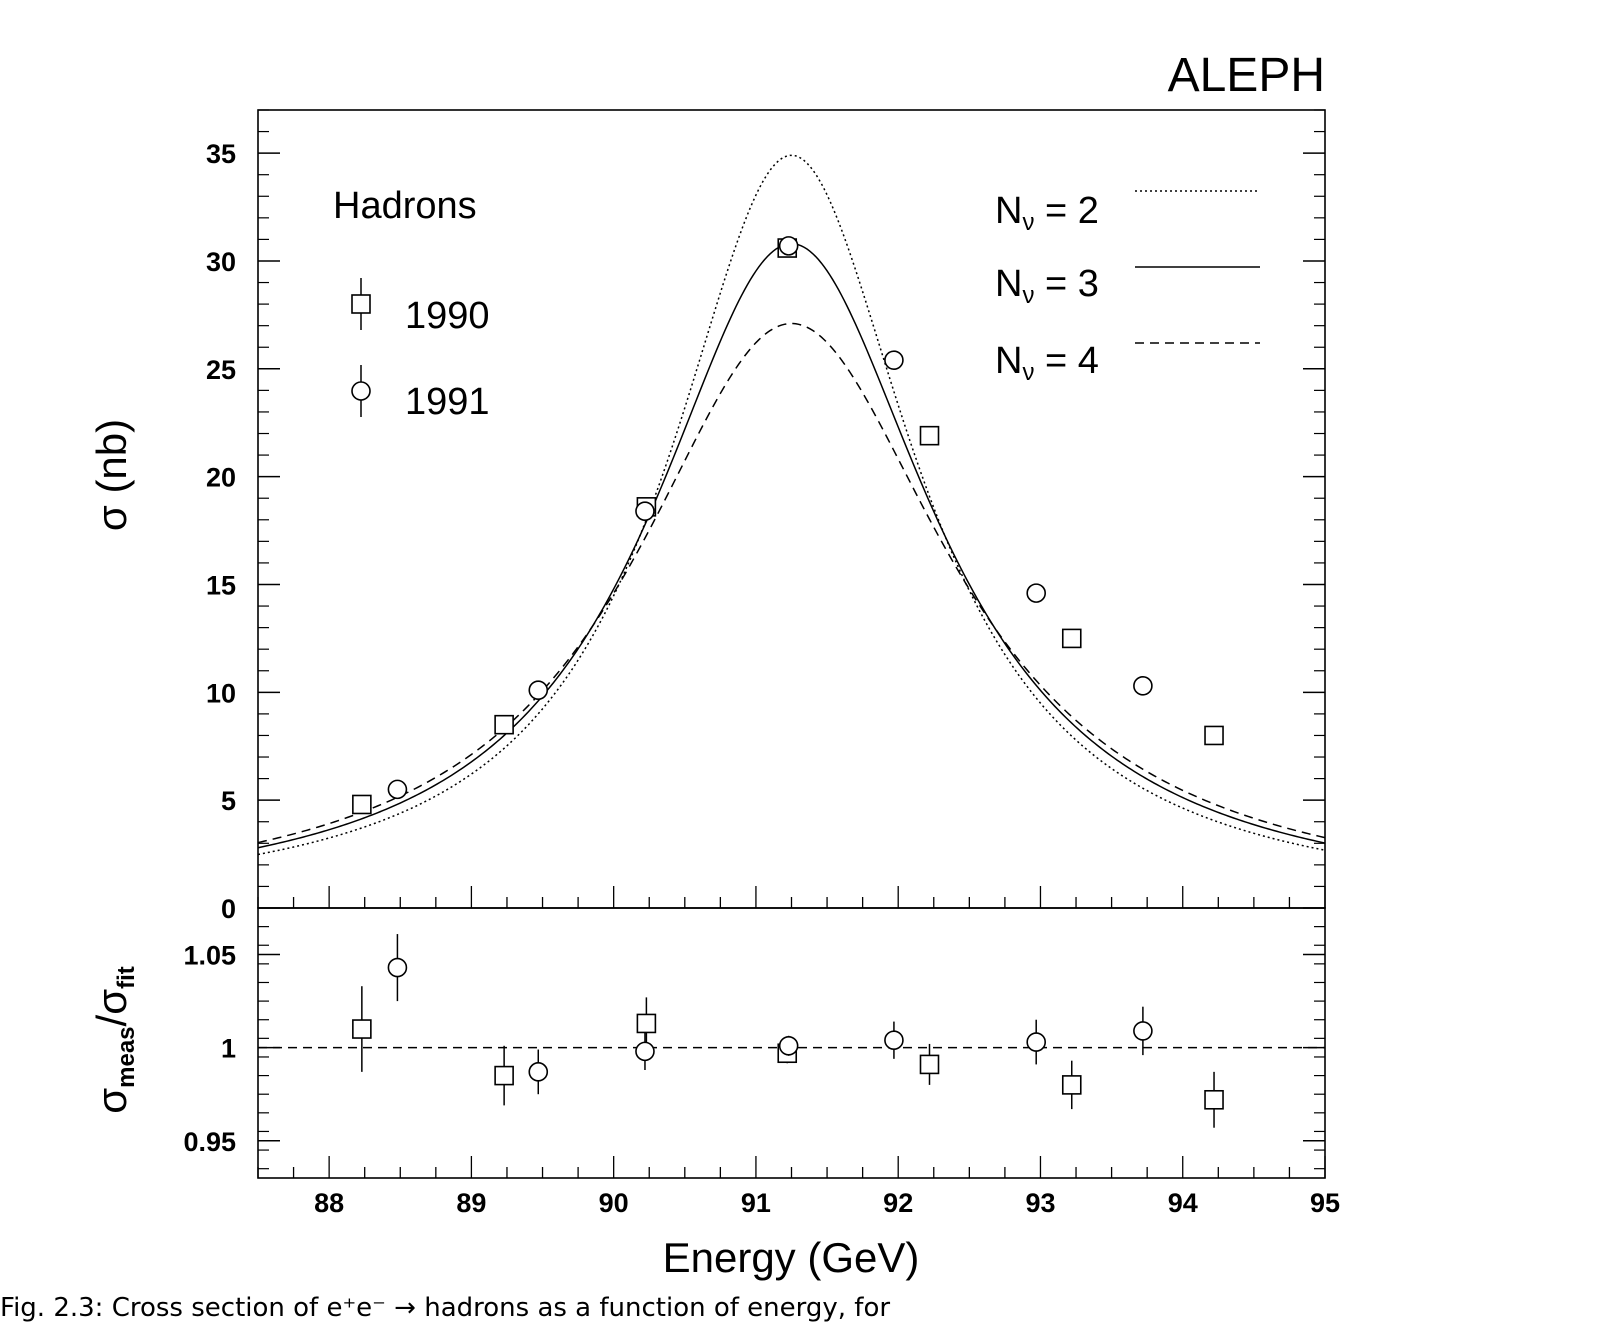  What do you see at coordinates (791, 897) in the screenshot?
I see `main-x-ticks` at bounding box center [791, 897].